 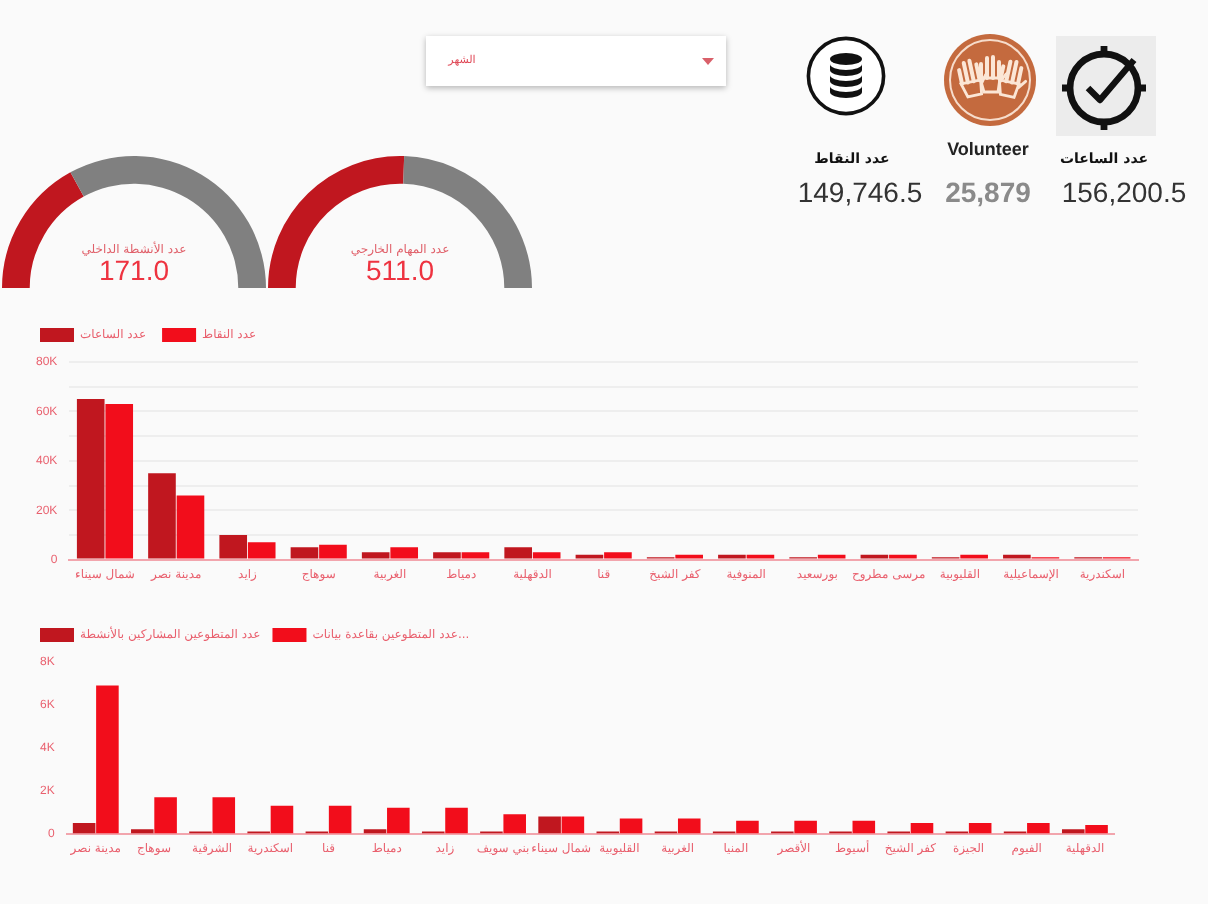 I want to click on text: Volunteer, so click(x=988, y=149).